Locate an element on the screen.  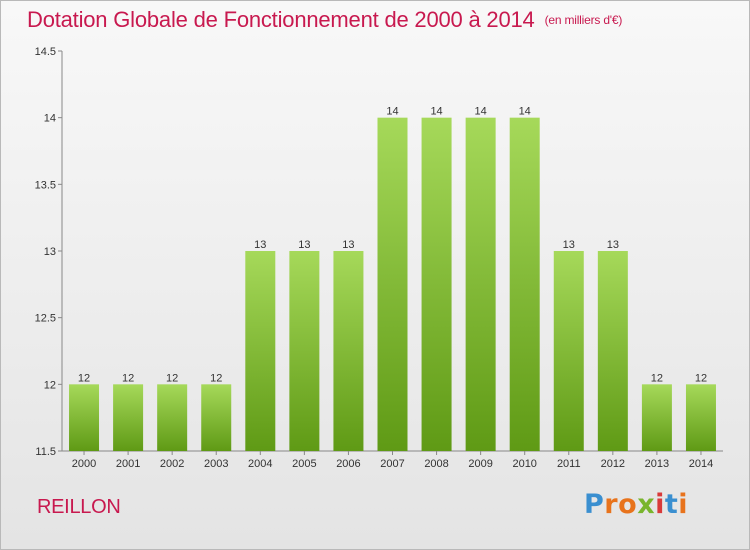
bar-2000 is located at coordinates (84, 417).